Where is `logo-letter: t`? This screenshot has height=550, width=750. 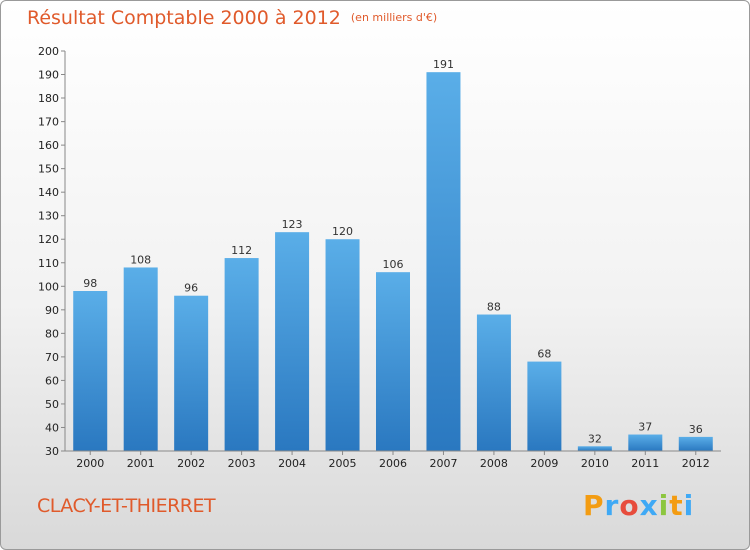
logo-letter: t is located at coordinates (676, 505).